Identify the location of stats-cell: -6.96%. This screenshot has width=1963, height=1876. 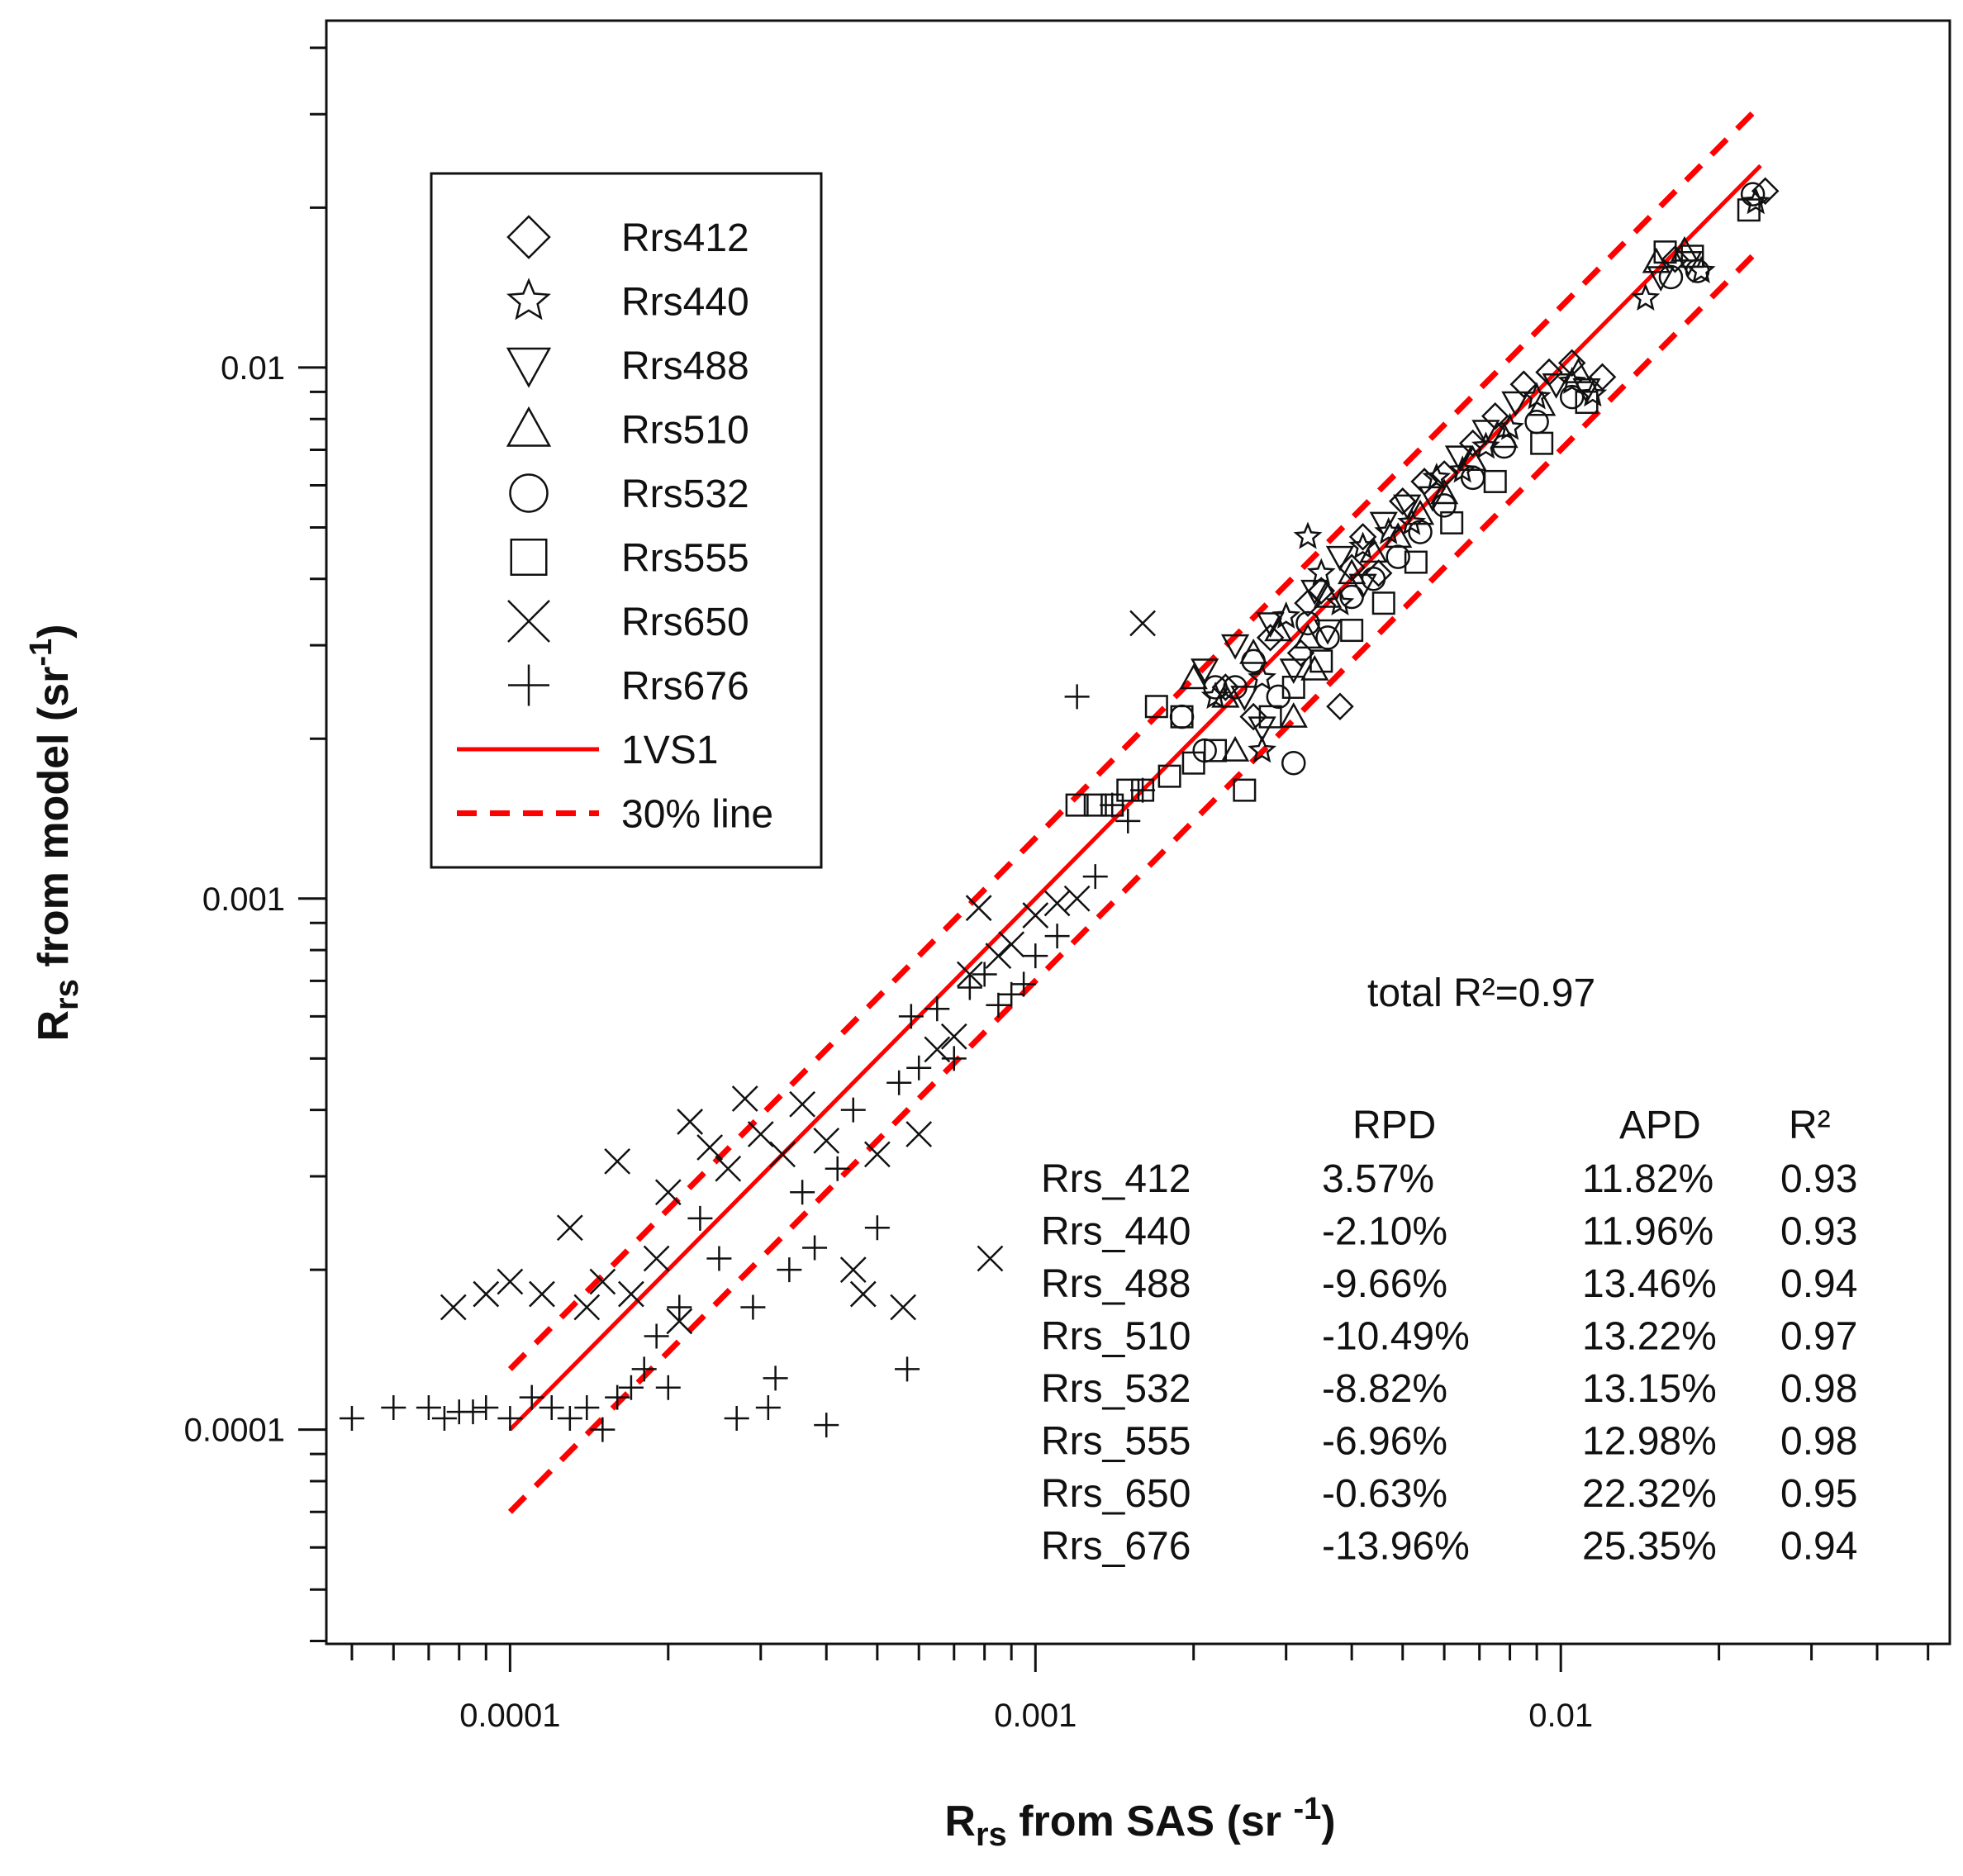
(1384, 1442).